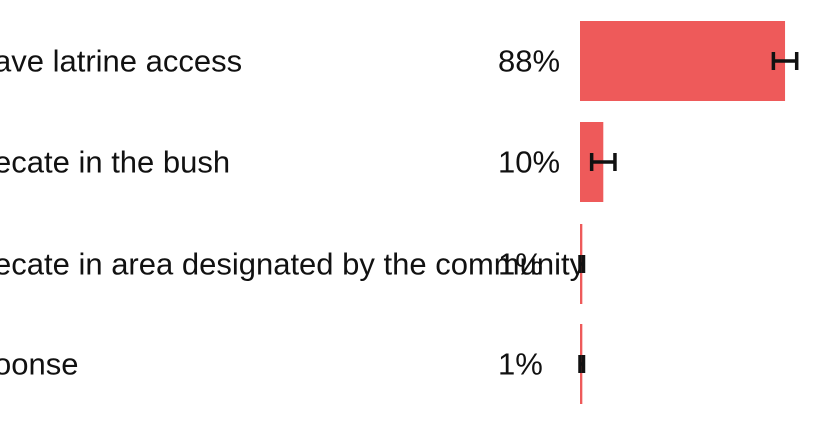 The image size is (825, 425). Describe the element at coordinates (529, 61) in the screenshot. I see `value-label: 88%` at that location.